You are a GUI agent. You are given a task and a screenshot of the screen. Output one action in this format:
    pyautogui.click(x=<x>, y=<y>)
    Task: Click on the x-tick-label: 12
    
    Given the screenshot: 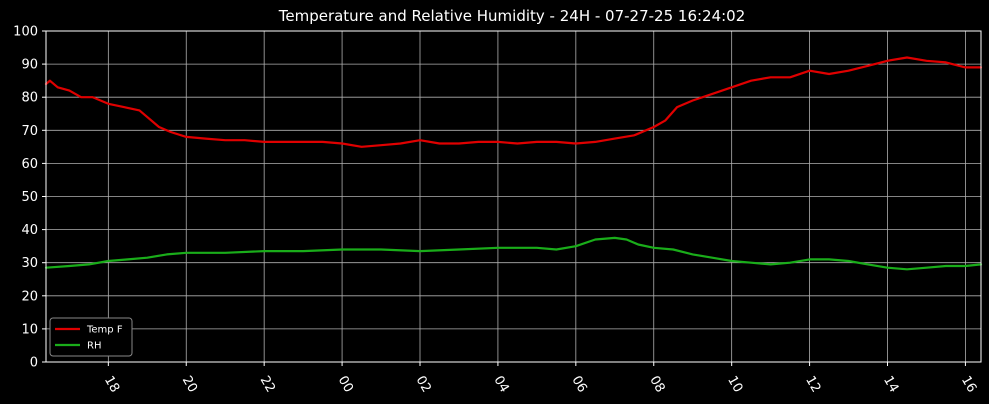 What is the action you would take?
    pyautogui.click(x=812, y=385)
    